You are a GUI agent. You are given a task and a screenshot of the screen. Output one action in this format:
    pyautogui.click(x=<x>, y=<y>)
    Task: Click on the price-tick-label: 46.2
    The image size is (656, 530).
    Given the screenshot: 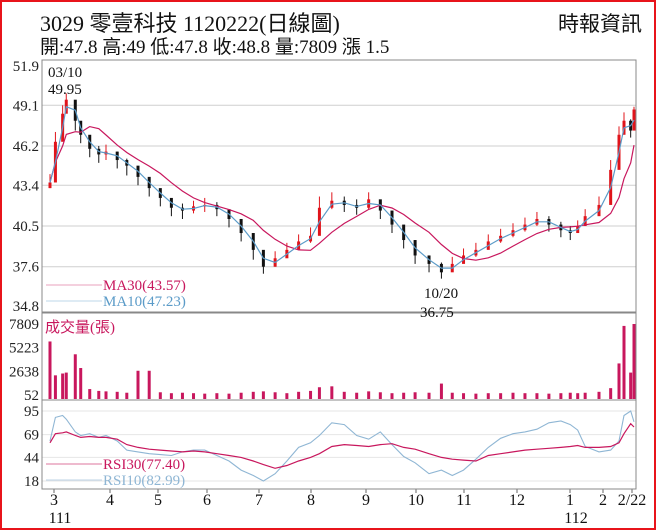 What is the action you would take?
    pyautogui.click(x=26, y=147)
    